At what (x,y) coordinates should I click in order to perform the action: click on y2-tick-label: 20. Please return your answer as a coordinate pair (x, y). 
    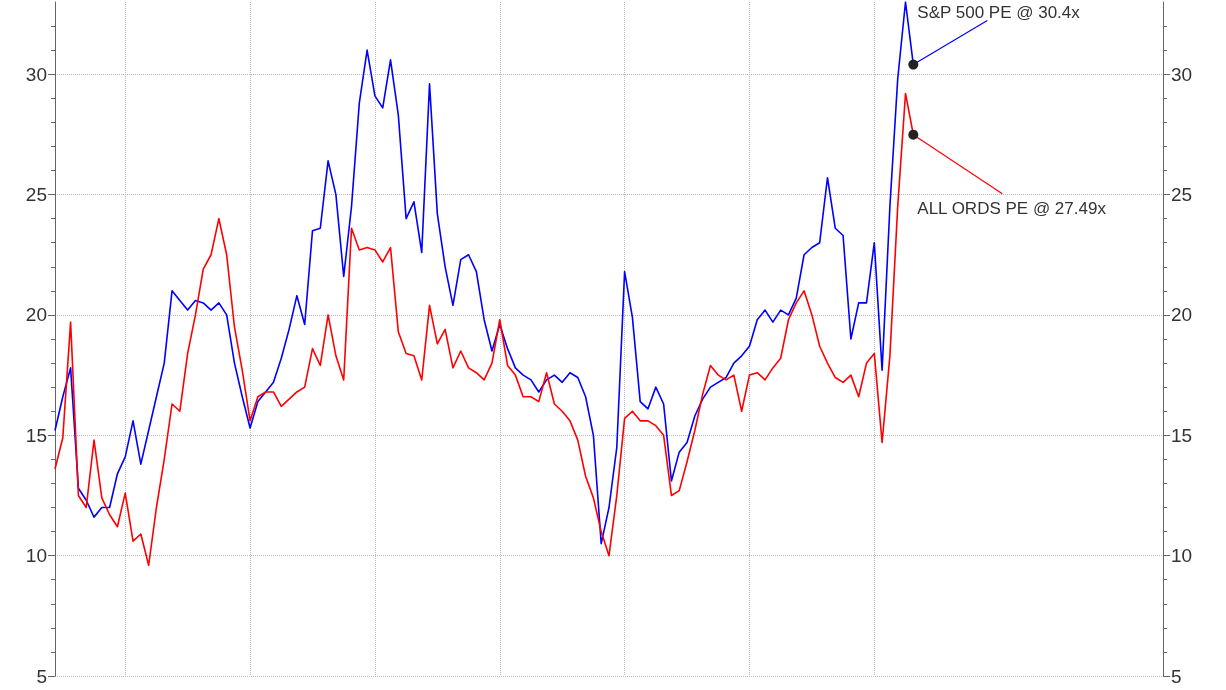
    Looking at the image, I should click on (1182, 315).